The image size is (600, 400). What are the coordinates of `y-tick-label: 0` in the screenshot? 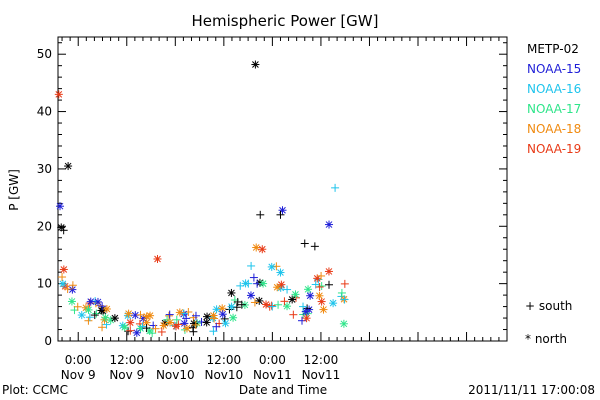 It's located at (48, 341).